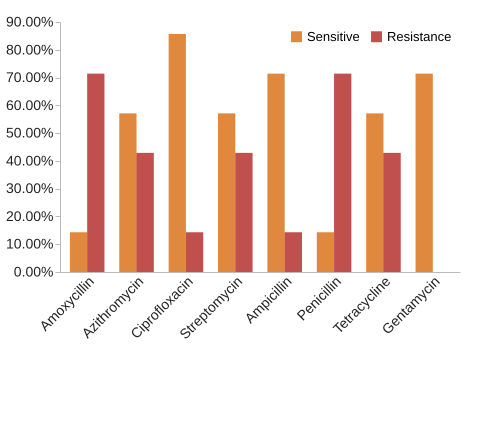 The height and width of the screenshot is (424, 500). Describe the element at coordinates (30, 77) in the screenshot. I see `y-tick-label: 70.00%` at that location.